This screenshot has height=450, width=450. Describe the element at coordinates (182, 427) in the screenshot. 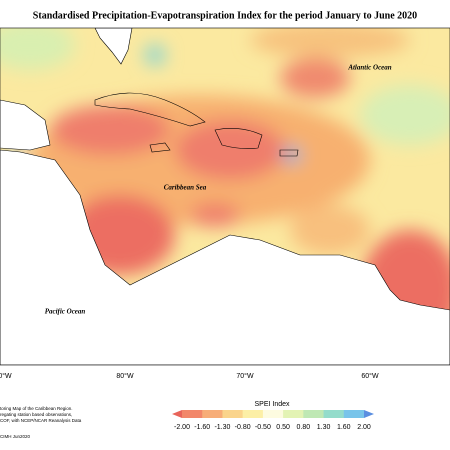

I see `legend-tick-label: -2.00` at that location.